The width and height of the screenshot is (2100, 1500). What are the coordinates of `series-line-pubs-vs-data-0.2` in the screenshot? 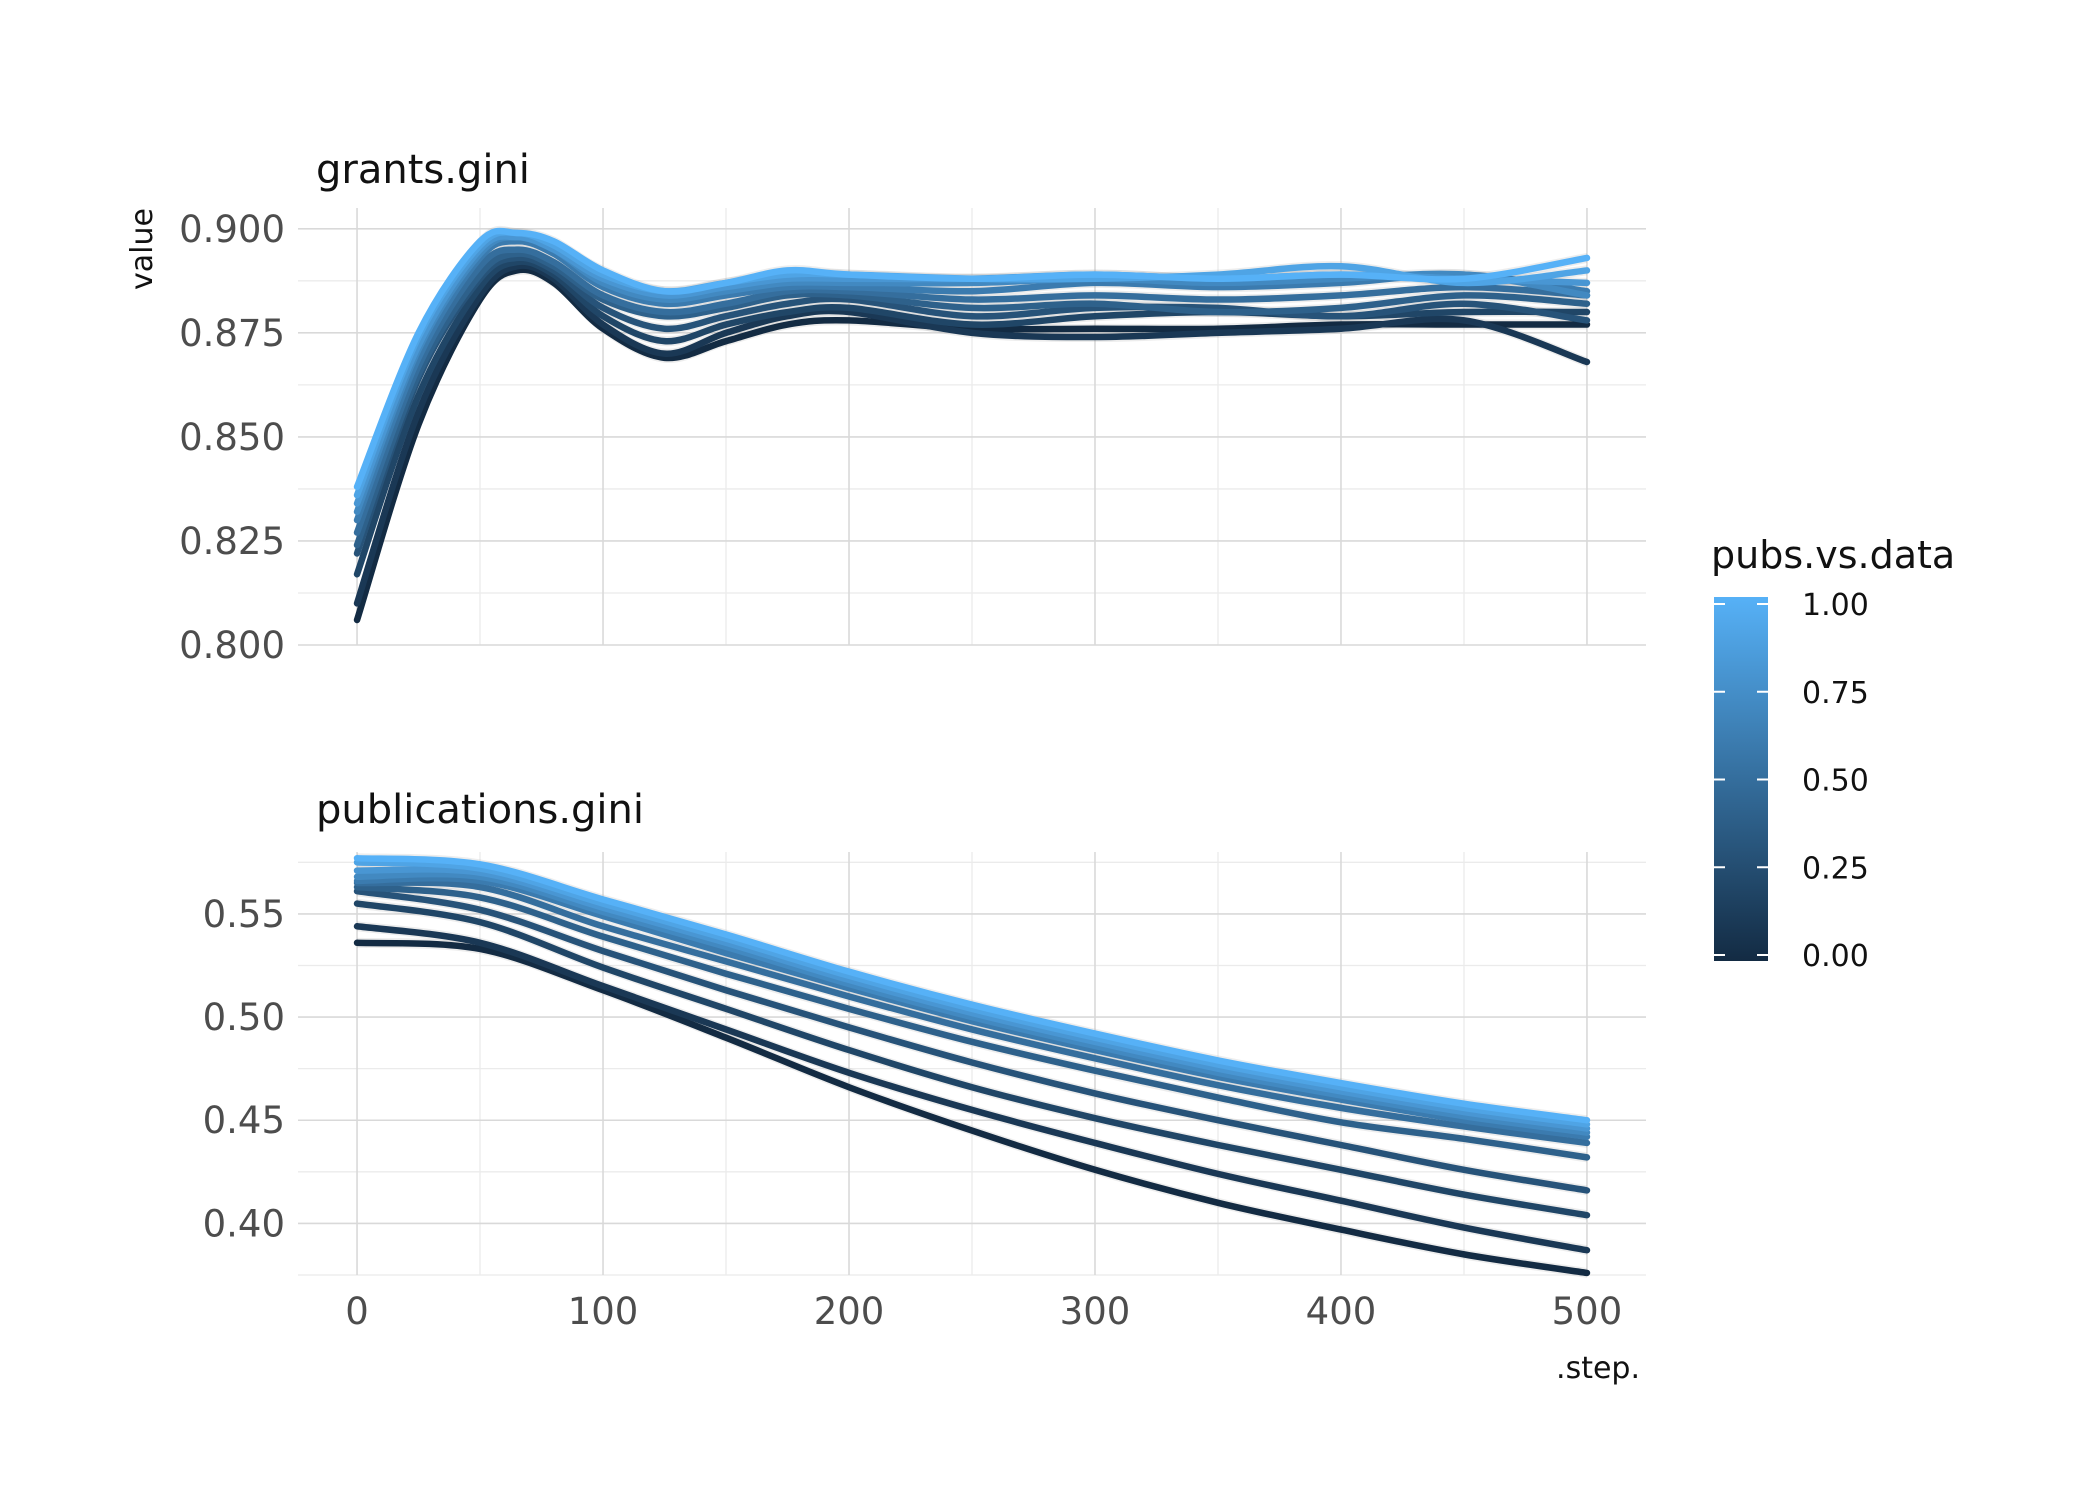 It's located at (972, 1059).